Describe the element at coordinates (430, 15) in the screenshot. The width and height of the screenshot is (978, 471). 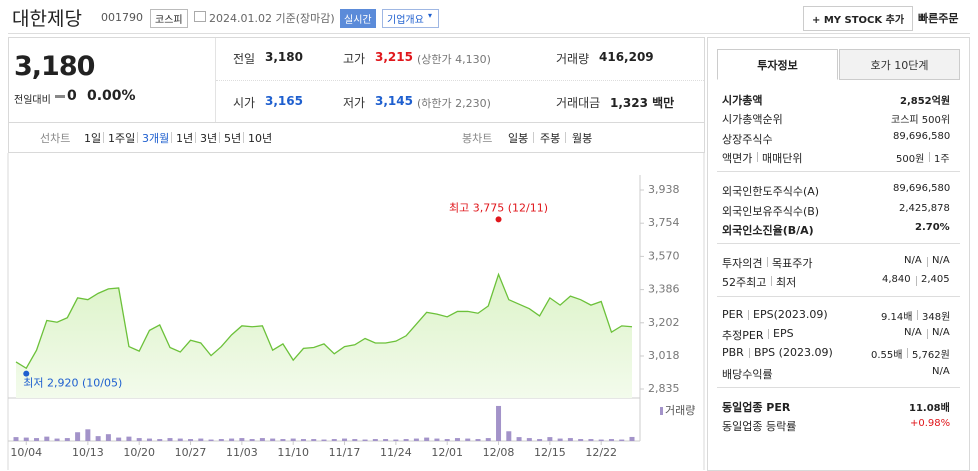
I see `dropdown-arrow: ▾` at that location.